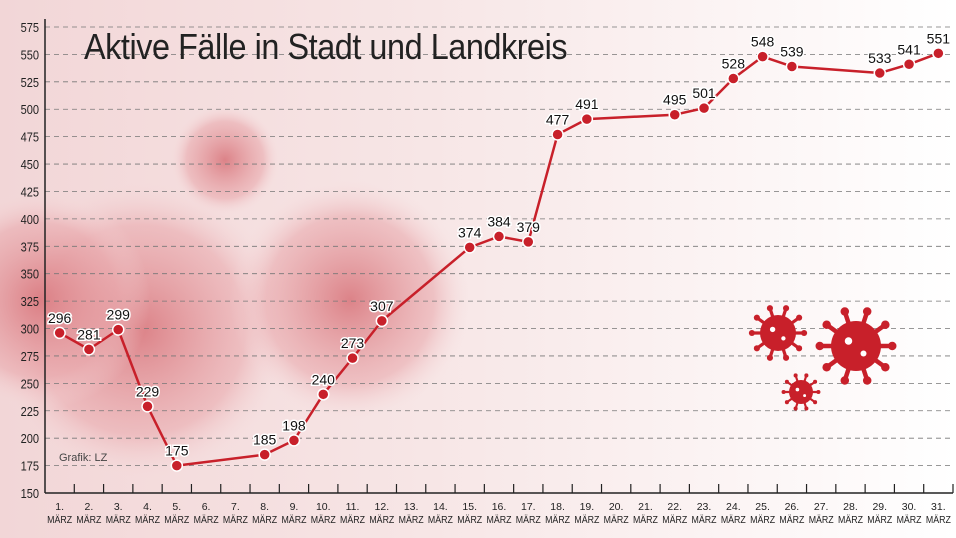  I want to click on x-tick-day: 1., so click(59, 507).